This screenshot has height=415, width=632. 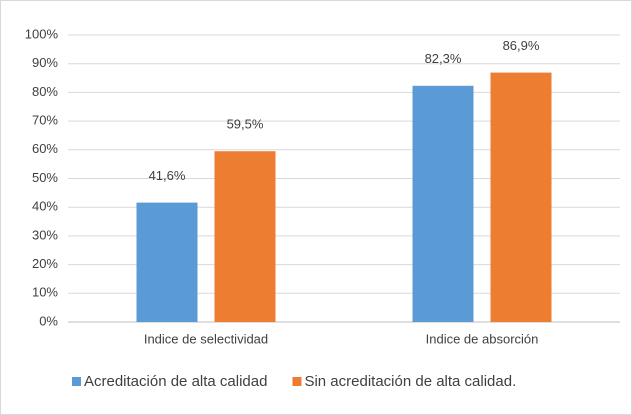 I want to click on data-label: 82,3%, so click(x=443, y=58).